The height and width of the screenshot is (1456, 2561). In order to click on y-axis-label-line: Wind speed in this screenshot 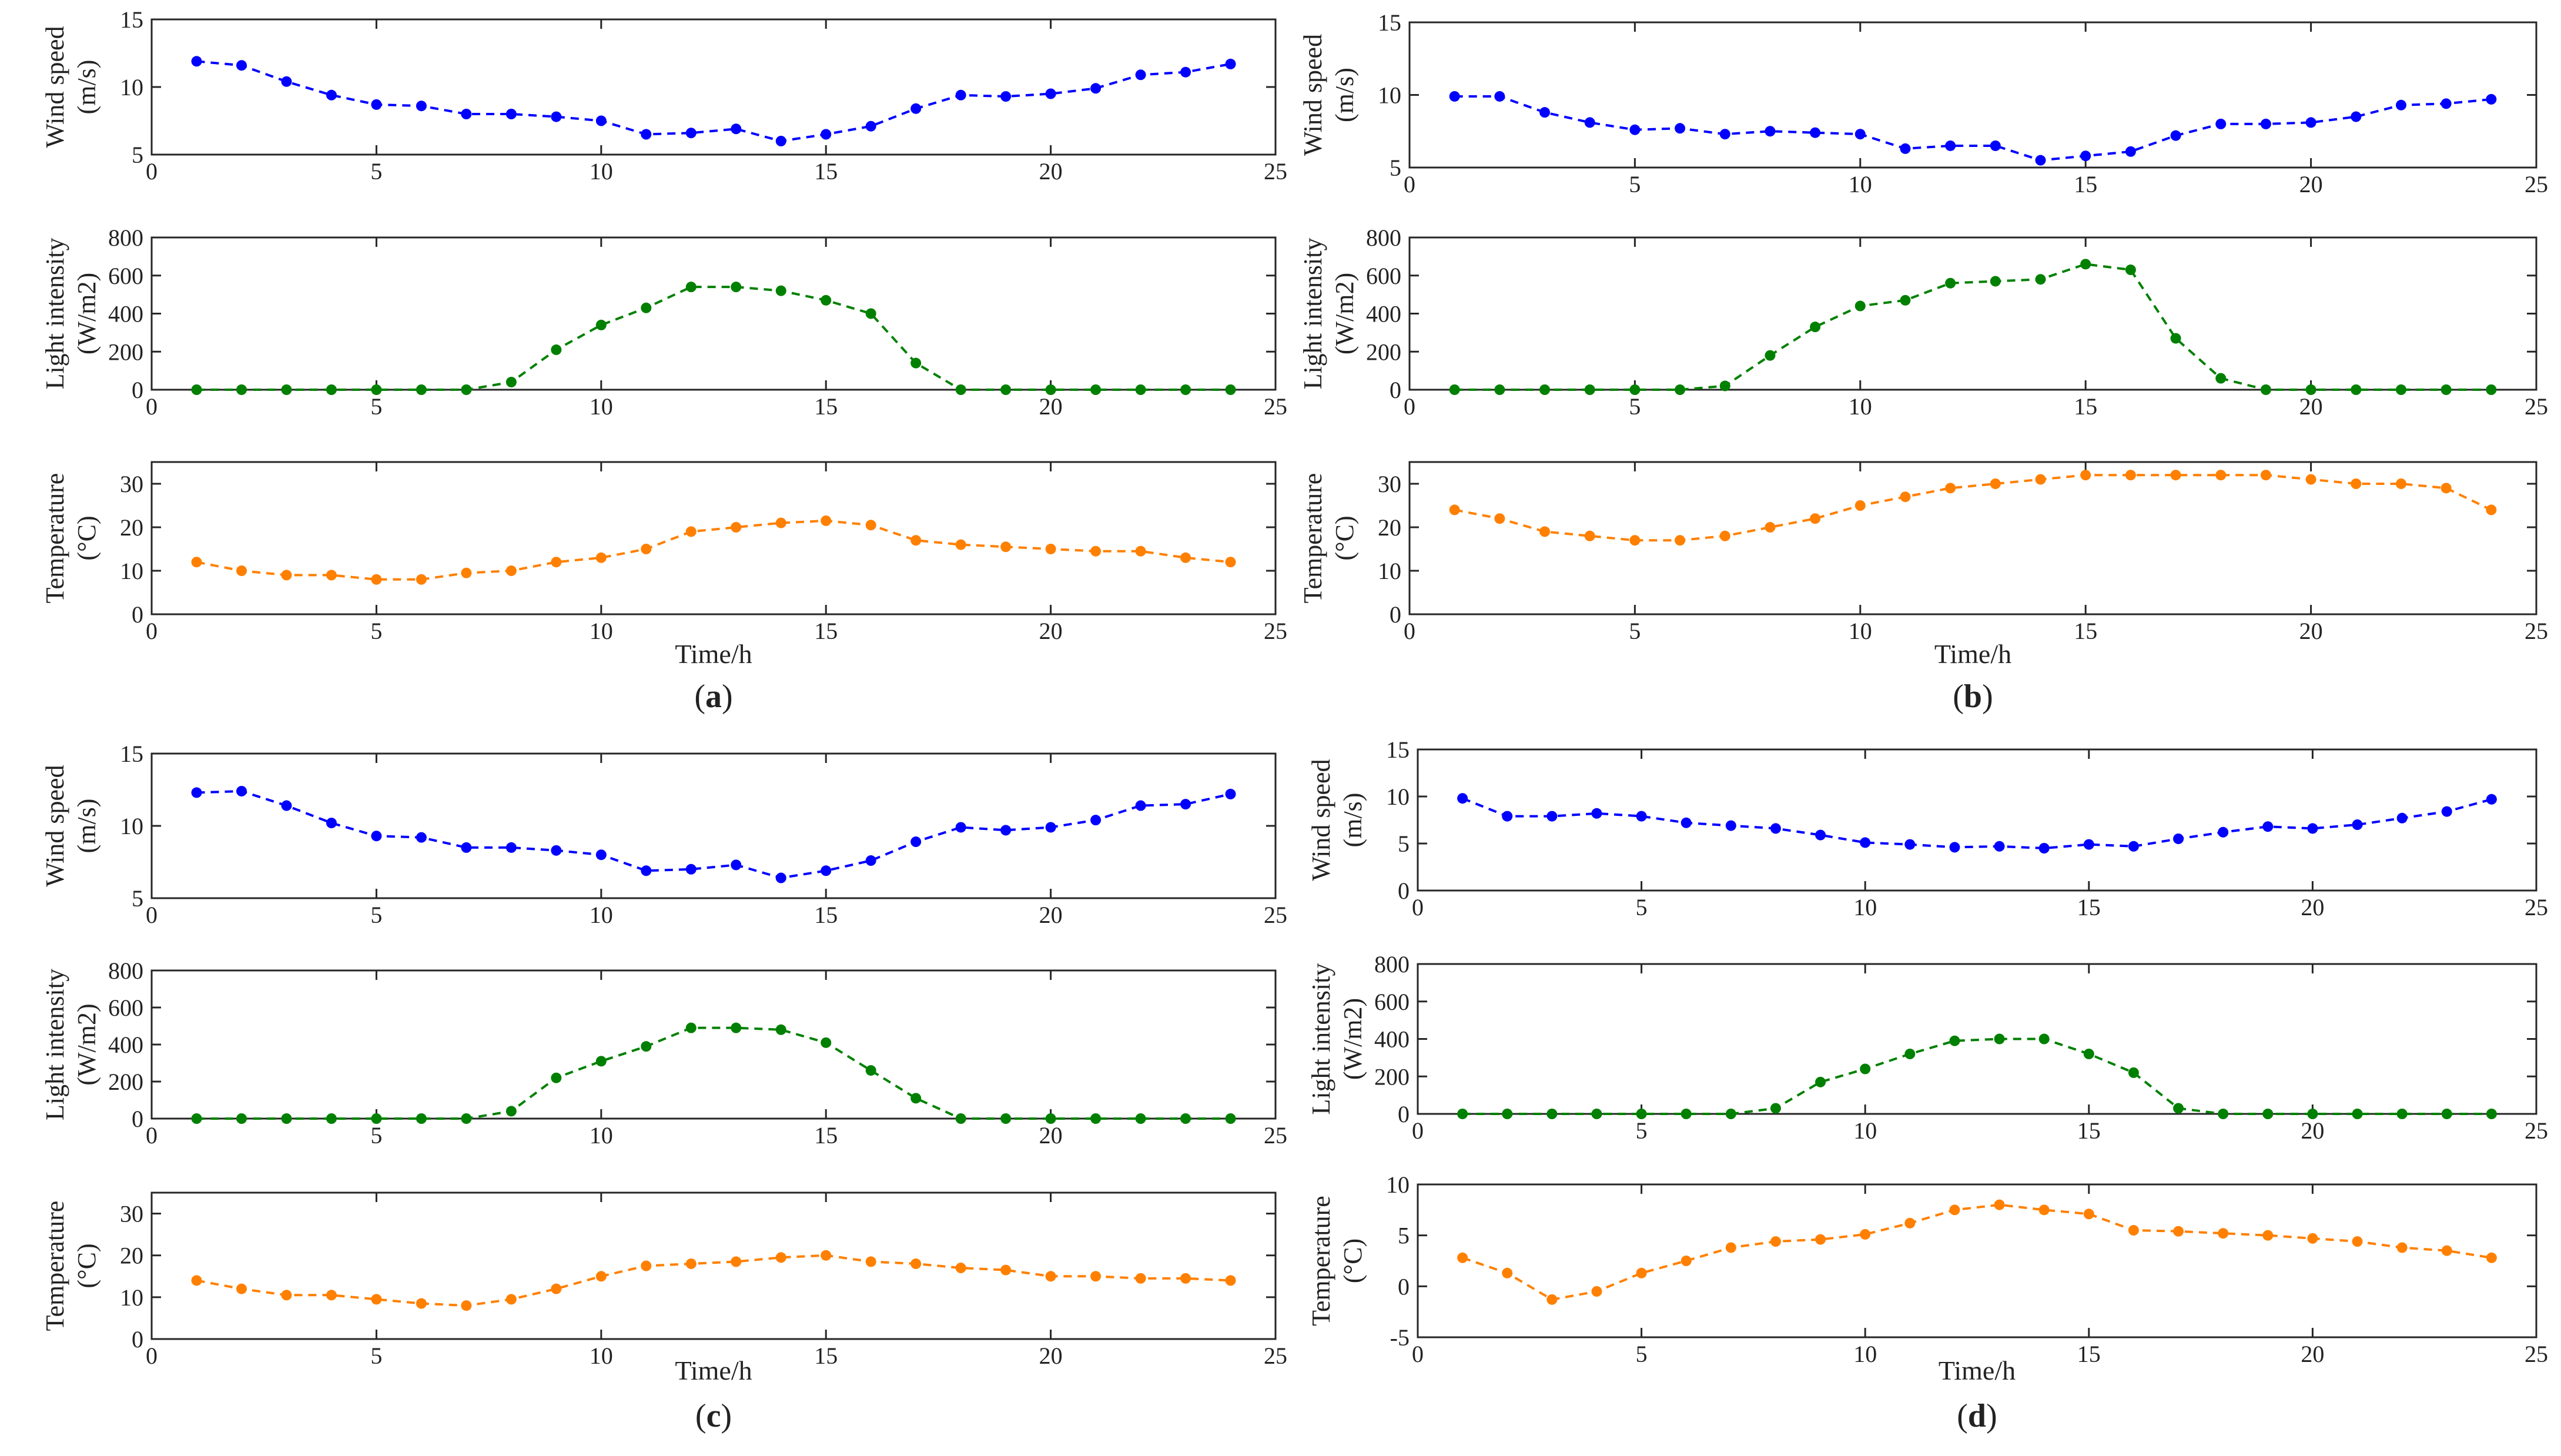, I will do `click(1321, 820)`.